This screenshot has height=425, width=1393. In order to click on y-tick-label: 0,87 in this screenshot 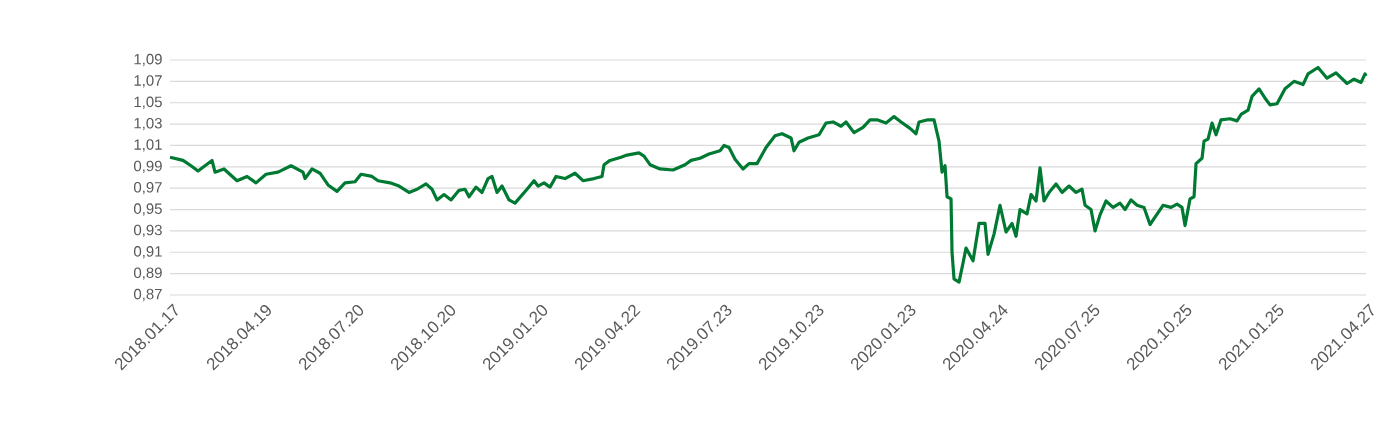, I will do `click(147, 295)`.